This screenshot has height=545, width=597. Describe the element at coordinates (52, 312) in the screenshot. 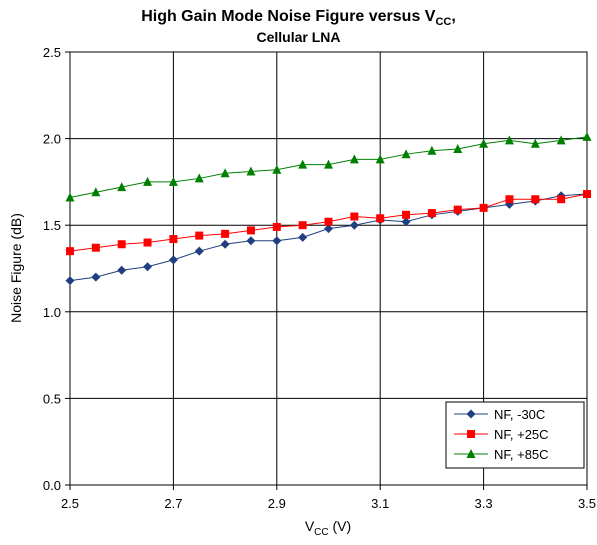

I see `y-tick-label: 1.0` at that location.